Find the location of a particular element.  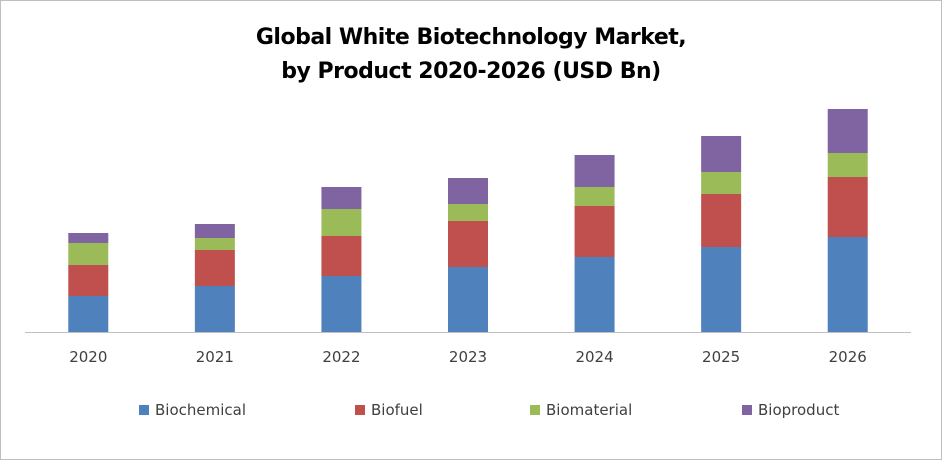

legend-item-bioproduct: Bioproduct is located at coordinates (790, 410).